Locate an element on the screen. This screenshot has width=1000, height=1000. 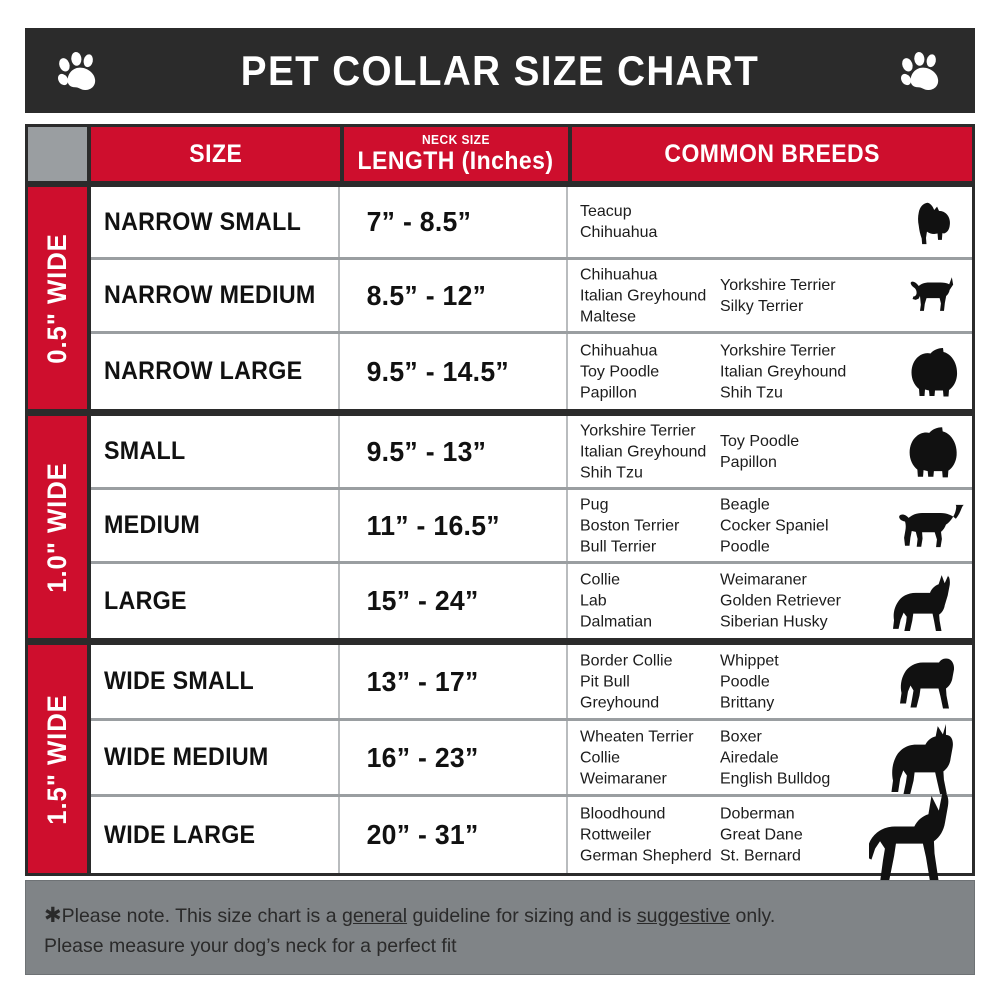
breed-item: Yorkshire Terrier is located at coordinates (778, 350).